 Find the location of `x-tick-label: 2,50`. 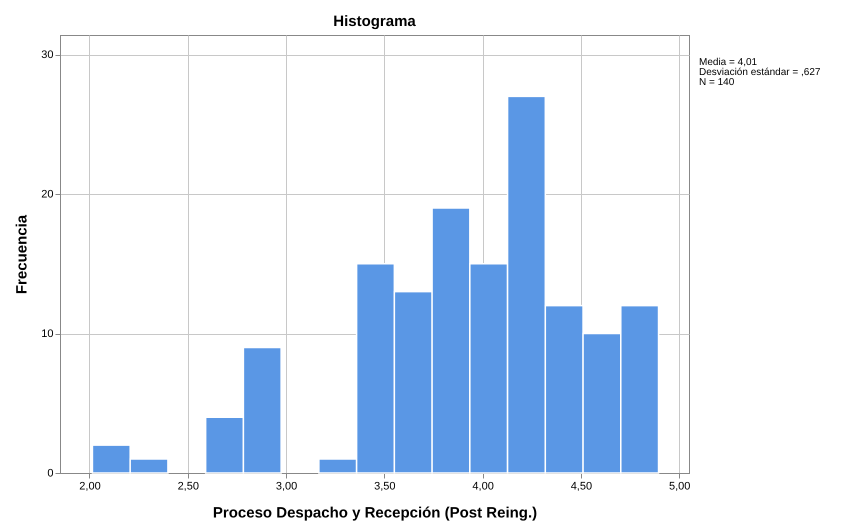

x-tick-label: 2,50 is located at coordinates (188, 486).